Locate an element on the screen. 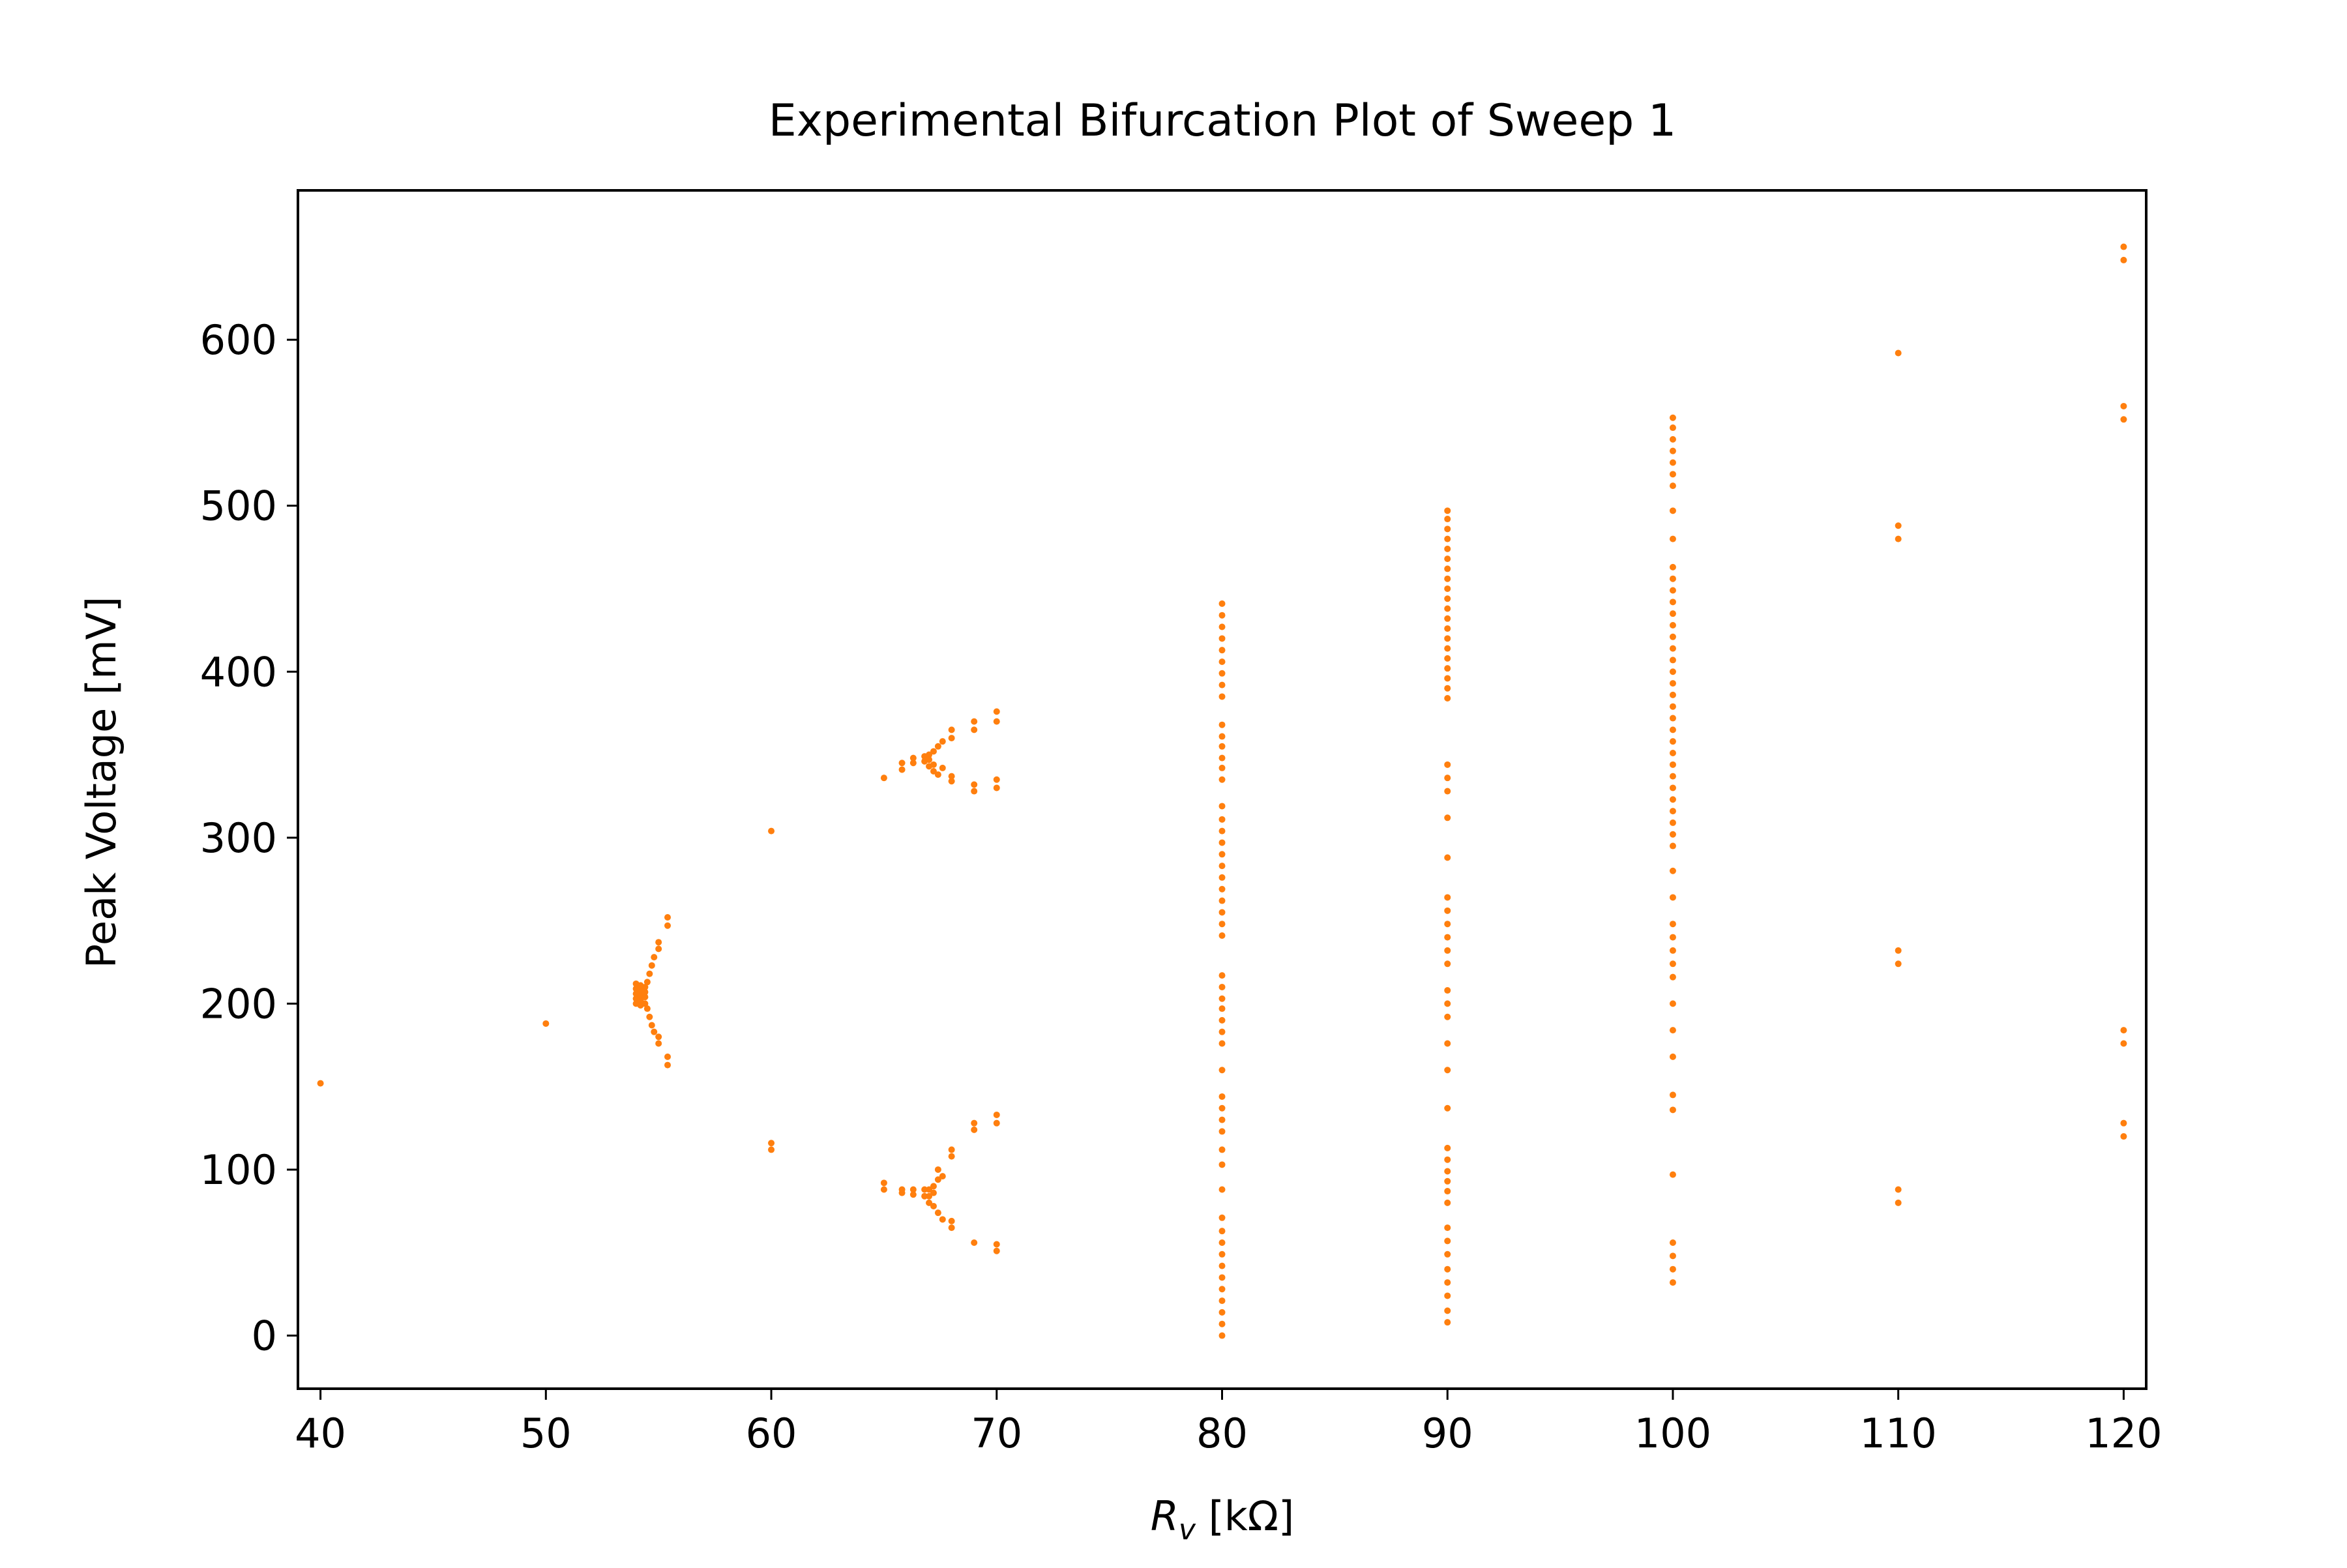 The width and height of the screenshot is (2347, 1568). y-tick-label: 100 is located at coordinates (239, 1170).